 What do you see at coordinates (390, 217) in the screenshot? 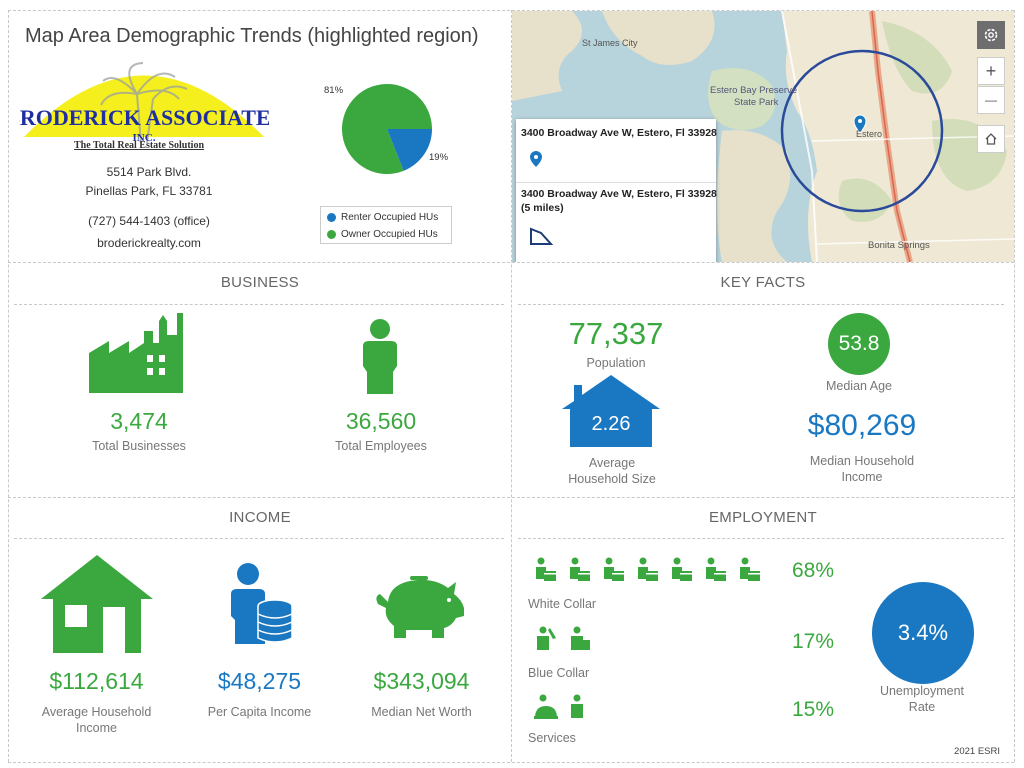
I see `legend-renter-label: Renter Occupied HUs` at bounding box center [390, 217].